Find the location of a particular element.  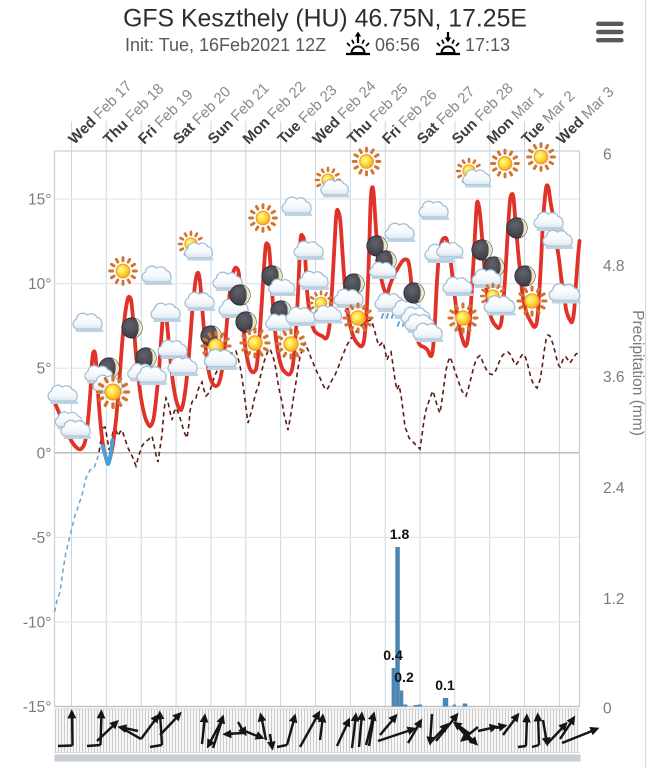

svg-text: 0.2 is located at coordinates (404, 677).